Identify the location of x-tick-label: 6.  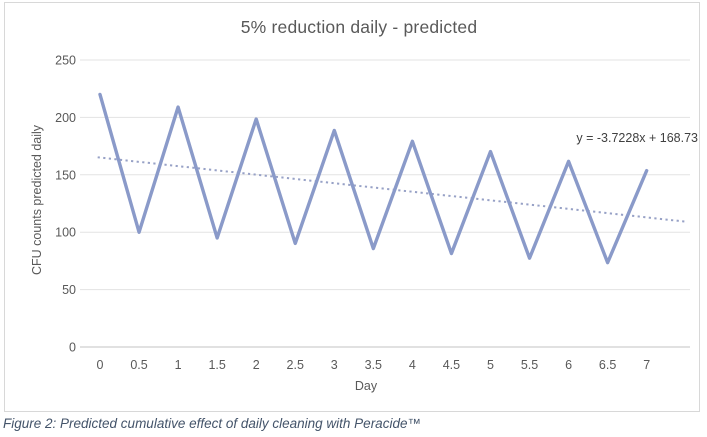
(568, 365).